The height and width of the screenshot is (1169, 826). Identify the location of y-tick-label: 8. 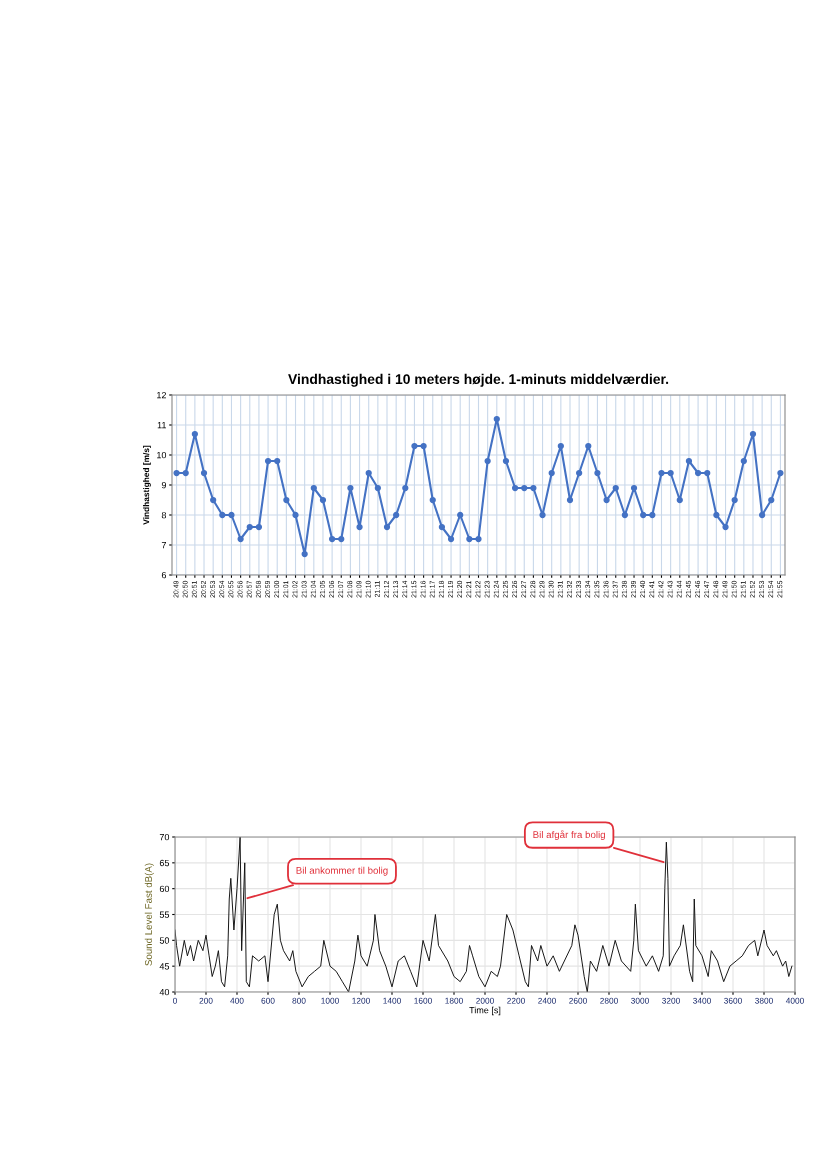
(164, 515).